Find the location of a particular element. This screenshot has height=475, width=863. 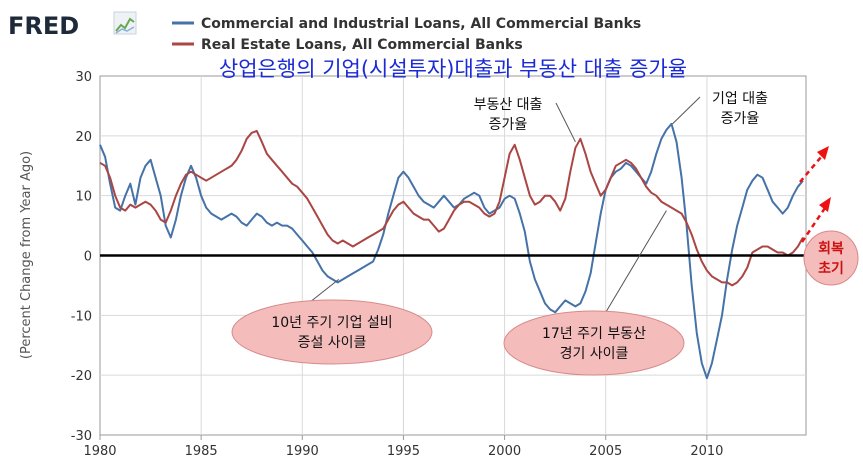

annotation-line: 부동산 대출 is located at coordinates (508, 105).